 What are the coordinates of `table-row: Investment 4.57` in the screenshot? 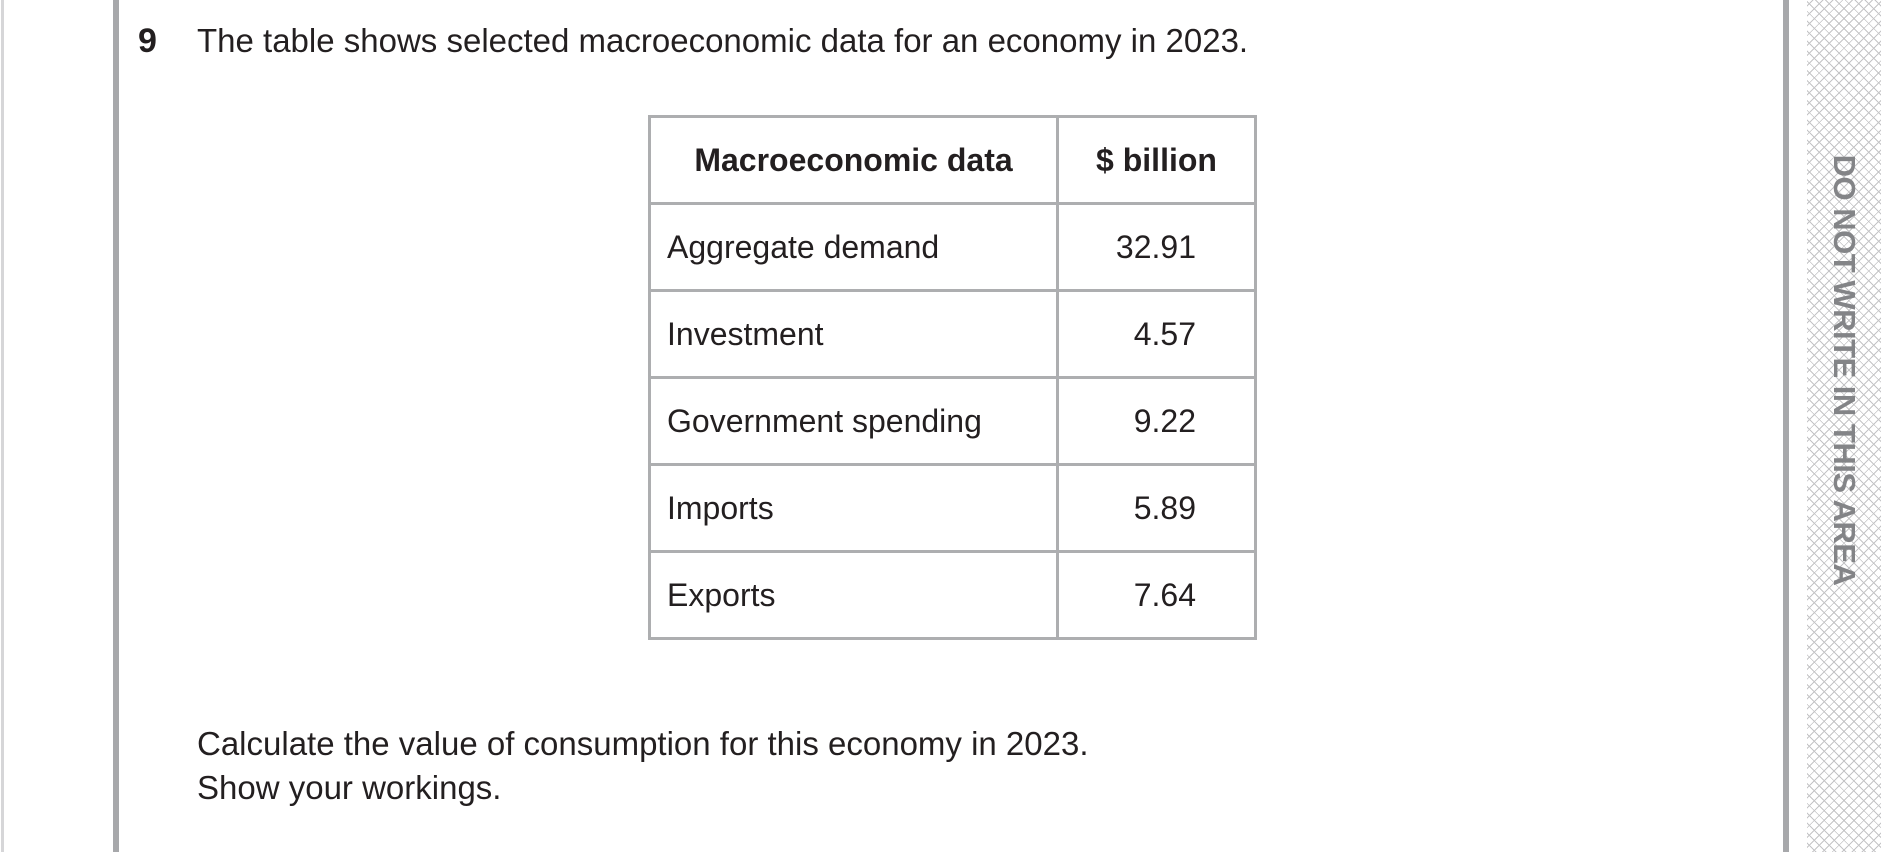 It's located at (952, 334).